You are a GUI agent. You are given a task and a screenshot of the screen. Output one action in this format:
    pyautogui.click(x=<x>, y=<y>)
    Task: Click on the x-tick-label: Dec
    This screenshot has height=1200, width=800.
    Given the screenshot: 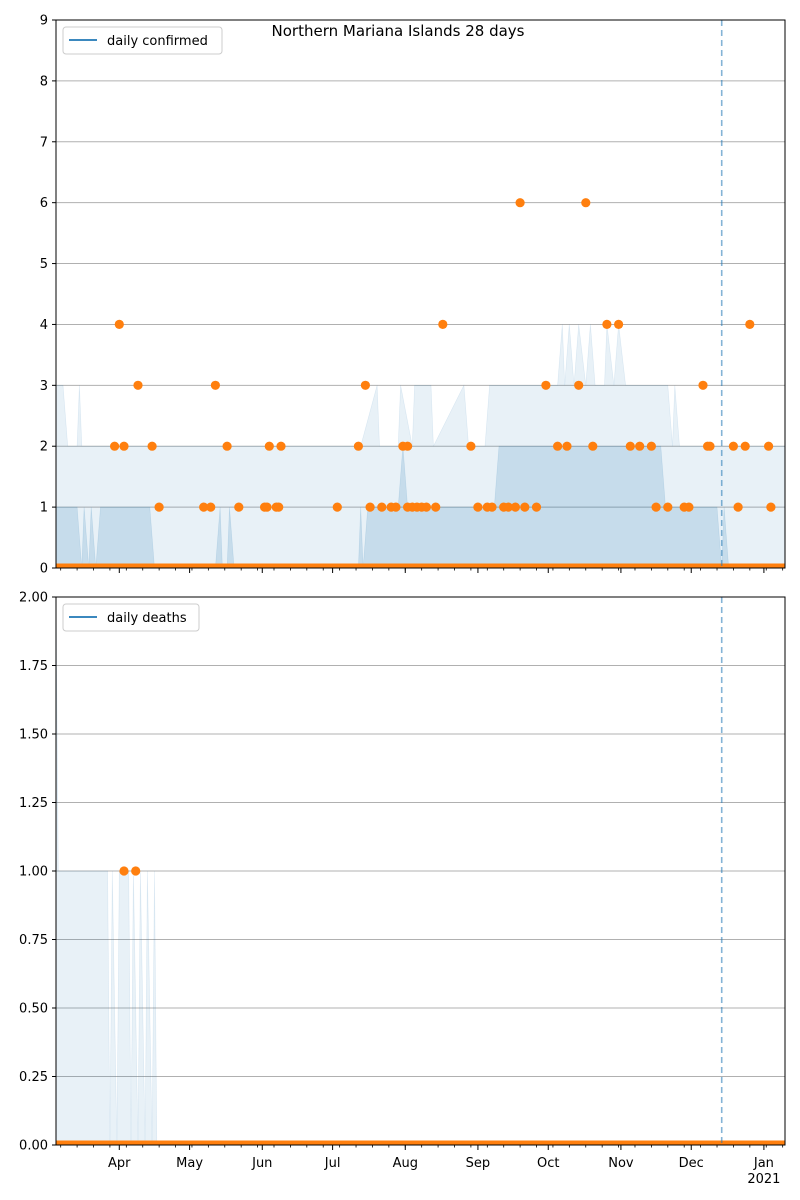 What is the action you would take?
    pyautogui.click(x=691, y=1163)
    